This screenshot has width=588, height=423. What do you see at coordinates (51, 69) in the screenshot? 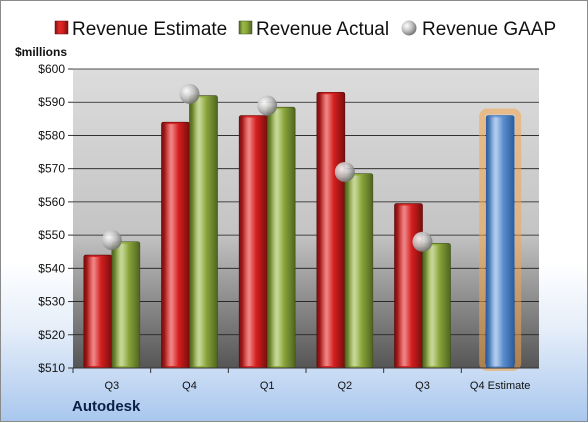
I see `y-tick-label: $600` at bounding box center [51, 69].